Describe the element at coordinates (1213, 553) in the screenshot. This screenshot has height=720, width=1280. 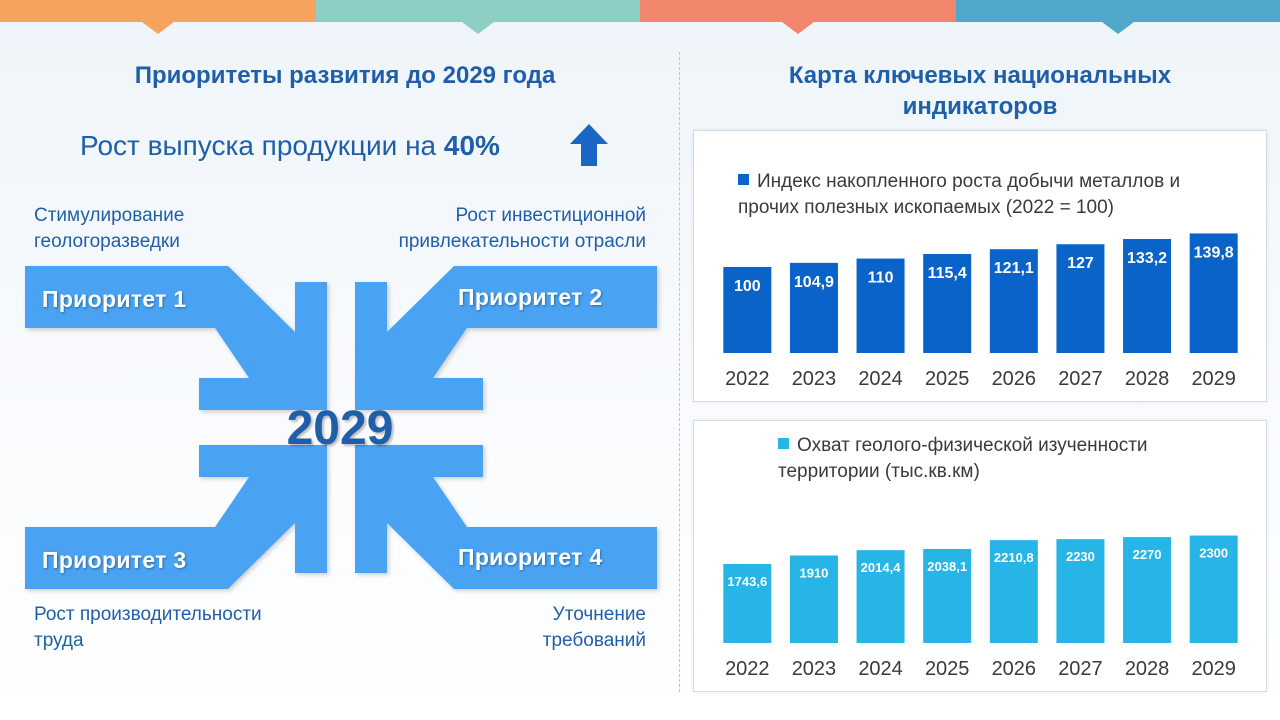
I see `chart-2-value-label-2029: 2300` at that location.